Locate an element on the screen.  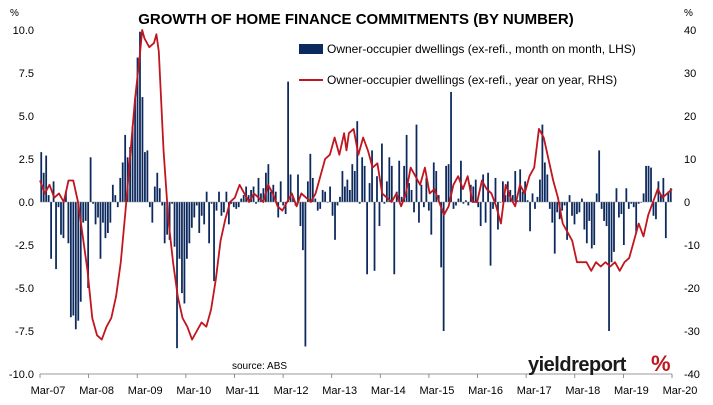
brand-logo: yieldreport % is located at coordinates (599, 363).